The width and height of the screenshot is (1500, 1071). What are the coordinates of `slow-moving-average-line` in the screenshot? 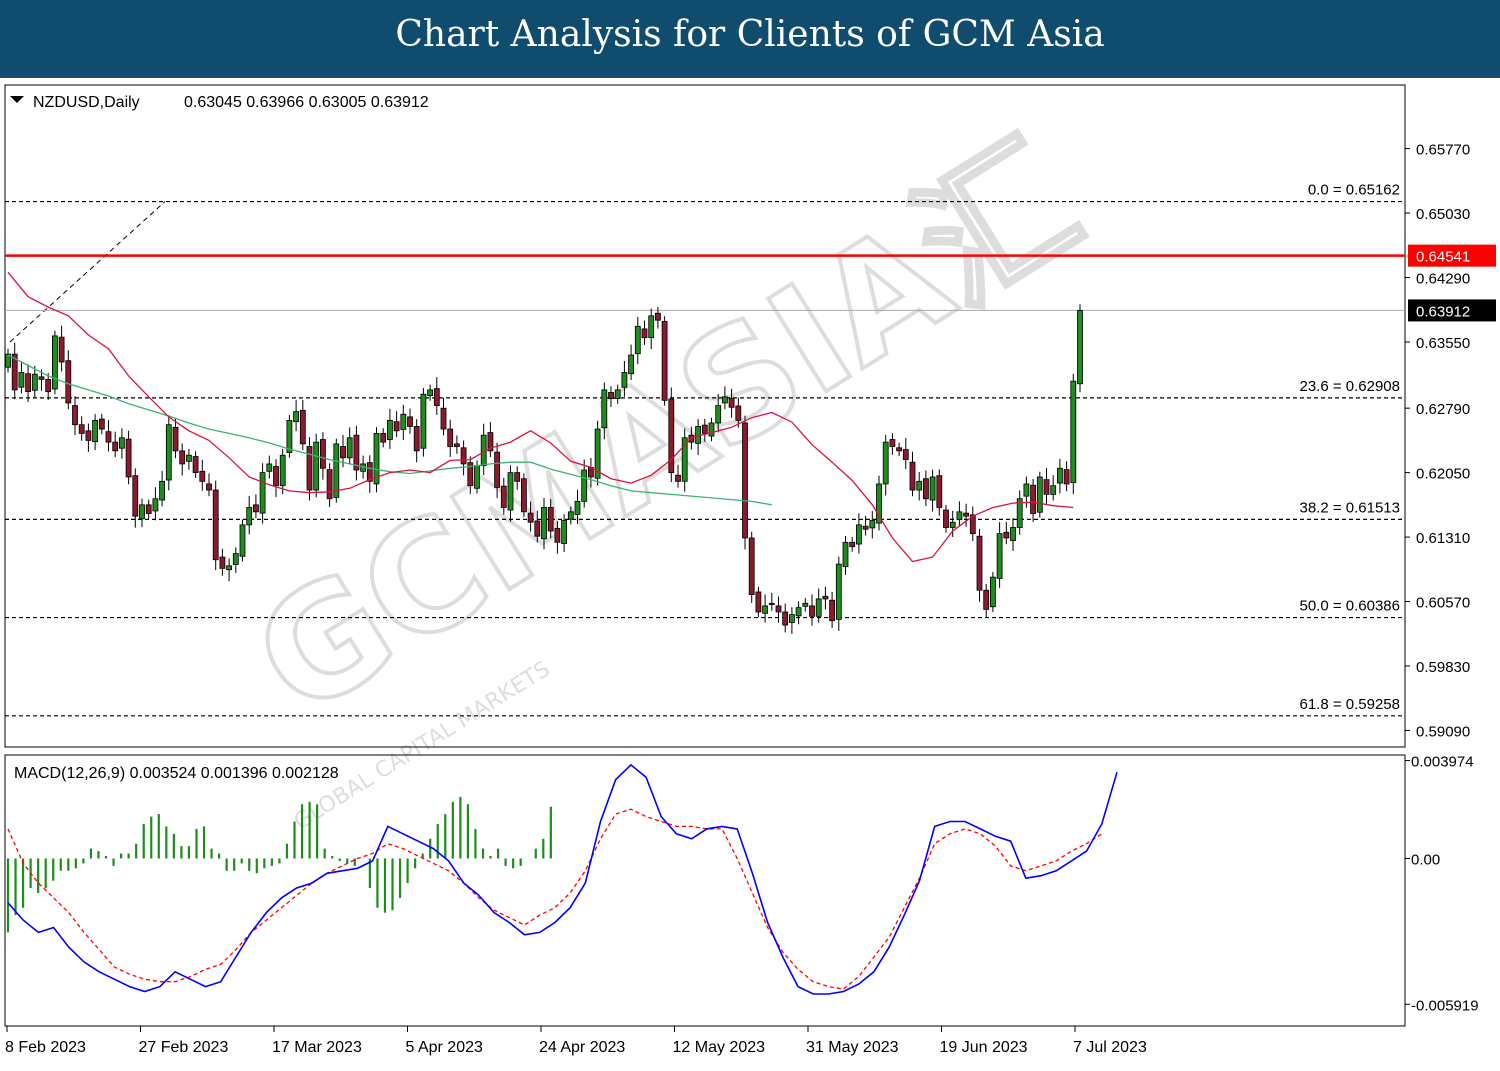 It's located at (389, 430).